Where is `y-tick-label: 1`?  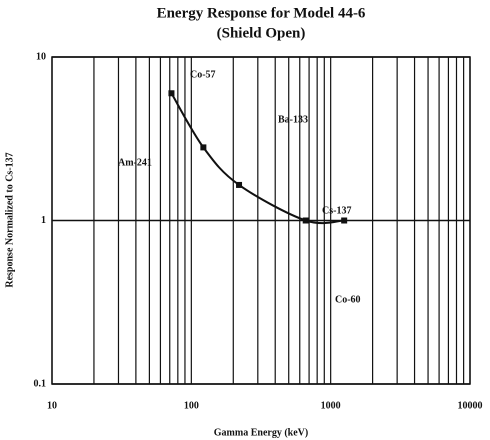 y-tick-label: 1 is located at coordinates (43, 220).